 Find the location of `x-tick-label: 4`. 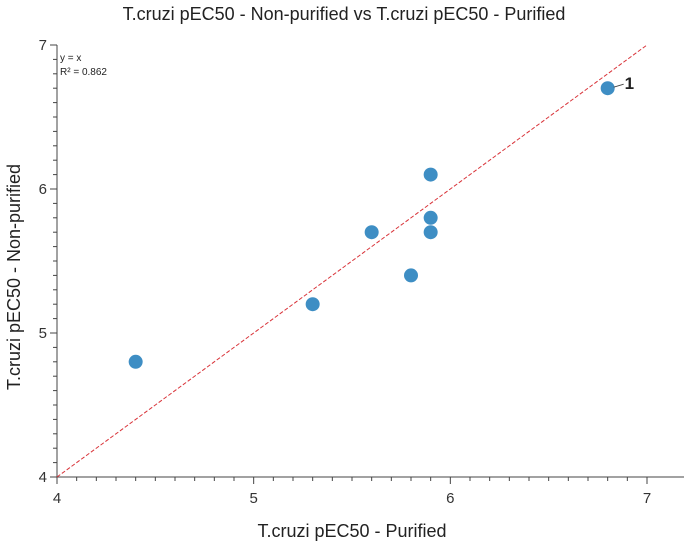

x-tick-label: 4 is located at coordinates (57, 498).